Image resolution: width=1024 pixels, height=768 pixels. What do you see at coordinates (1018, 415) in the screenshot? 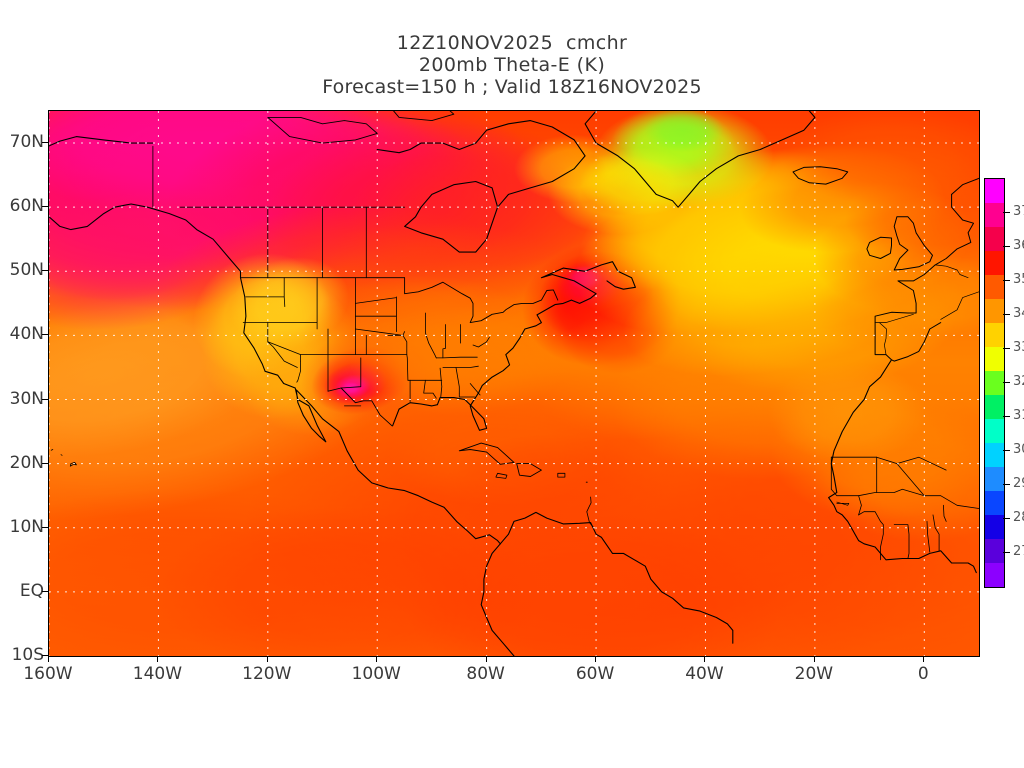
I see `colorbar-label-315: 315` at bounding box center [1018, 415].